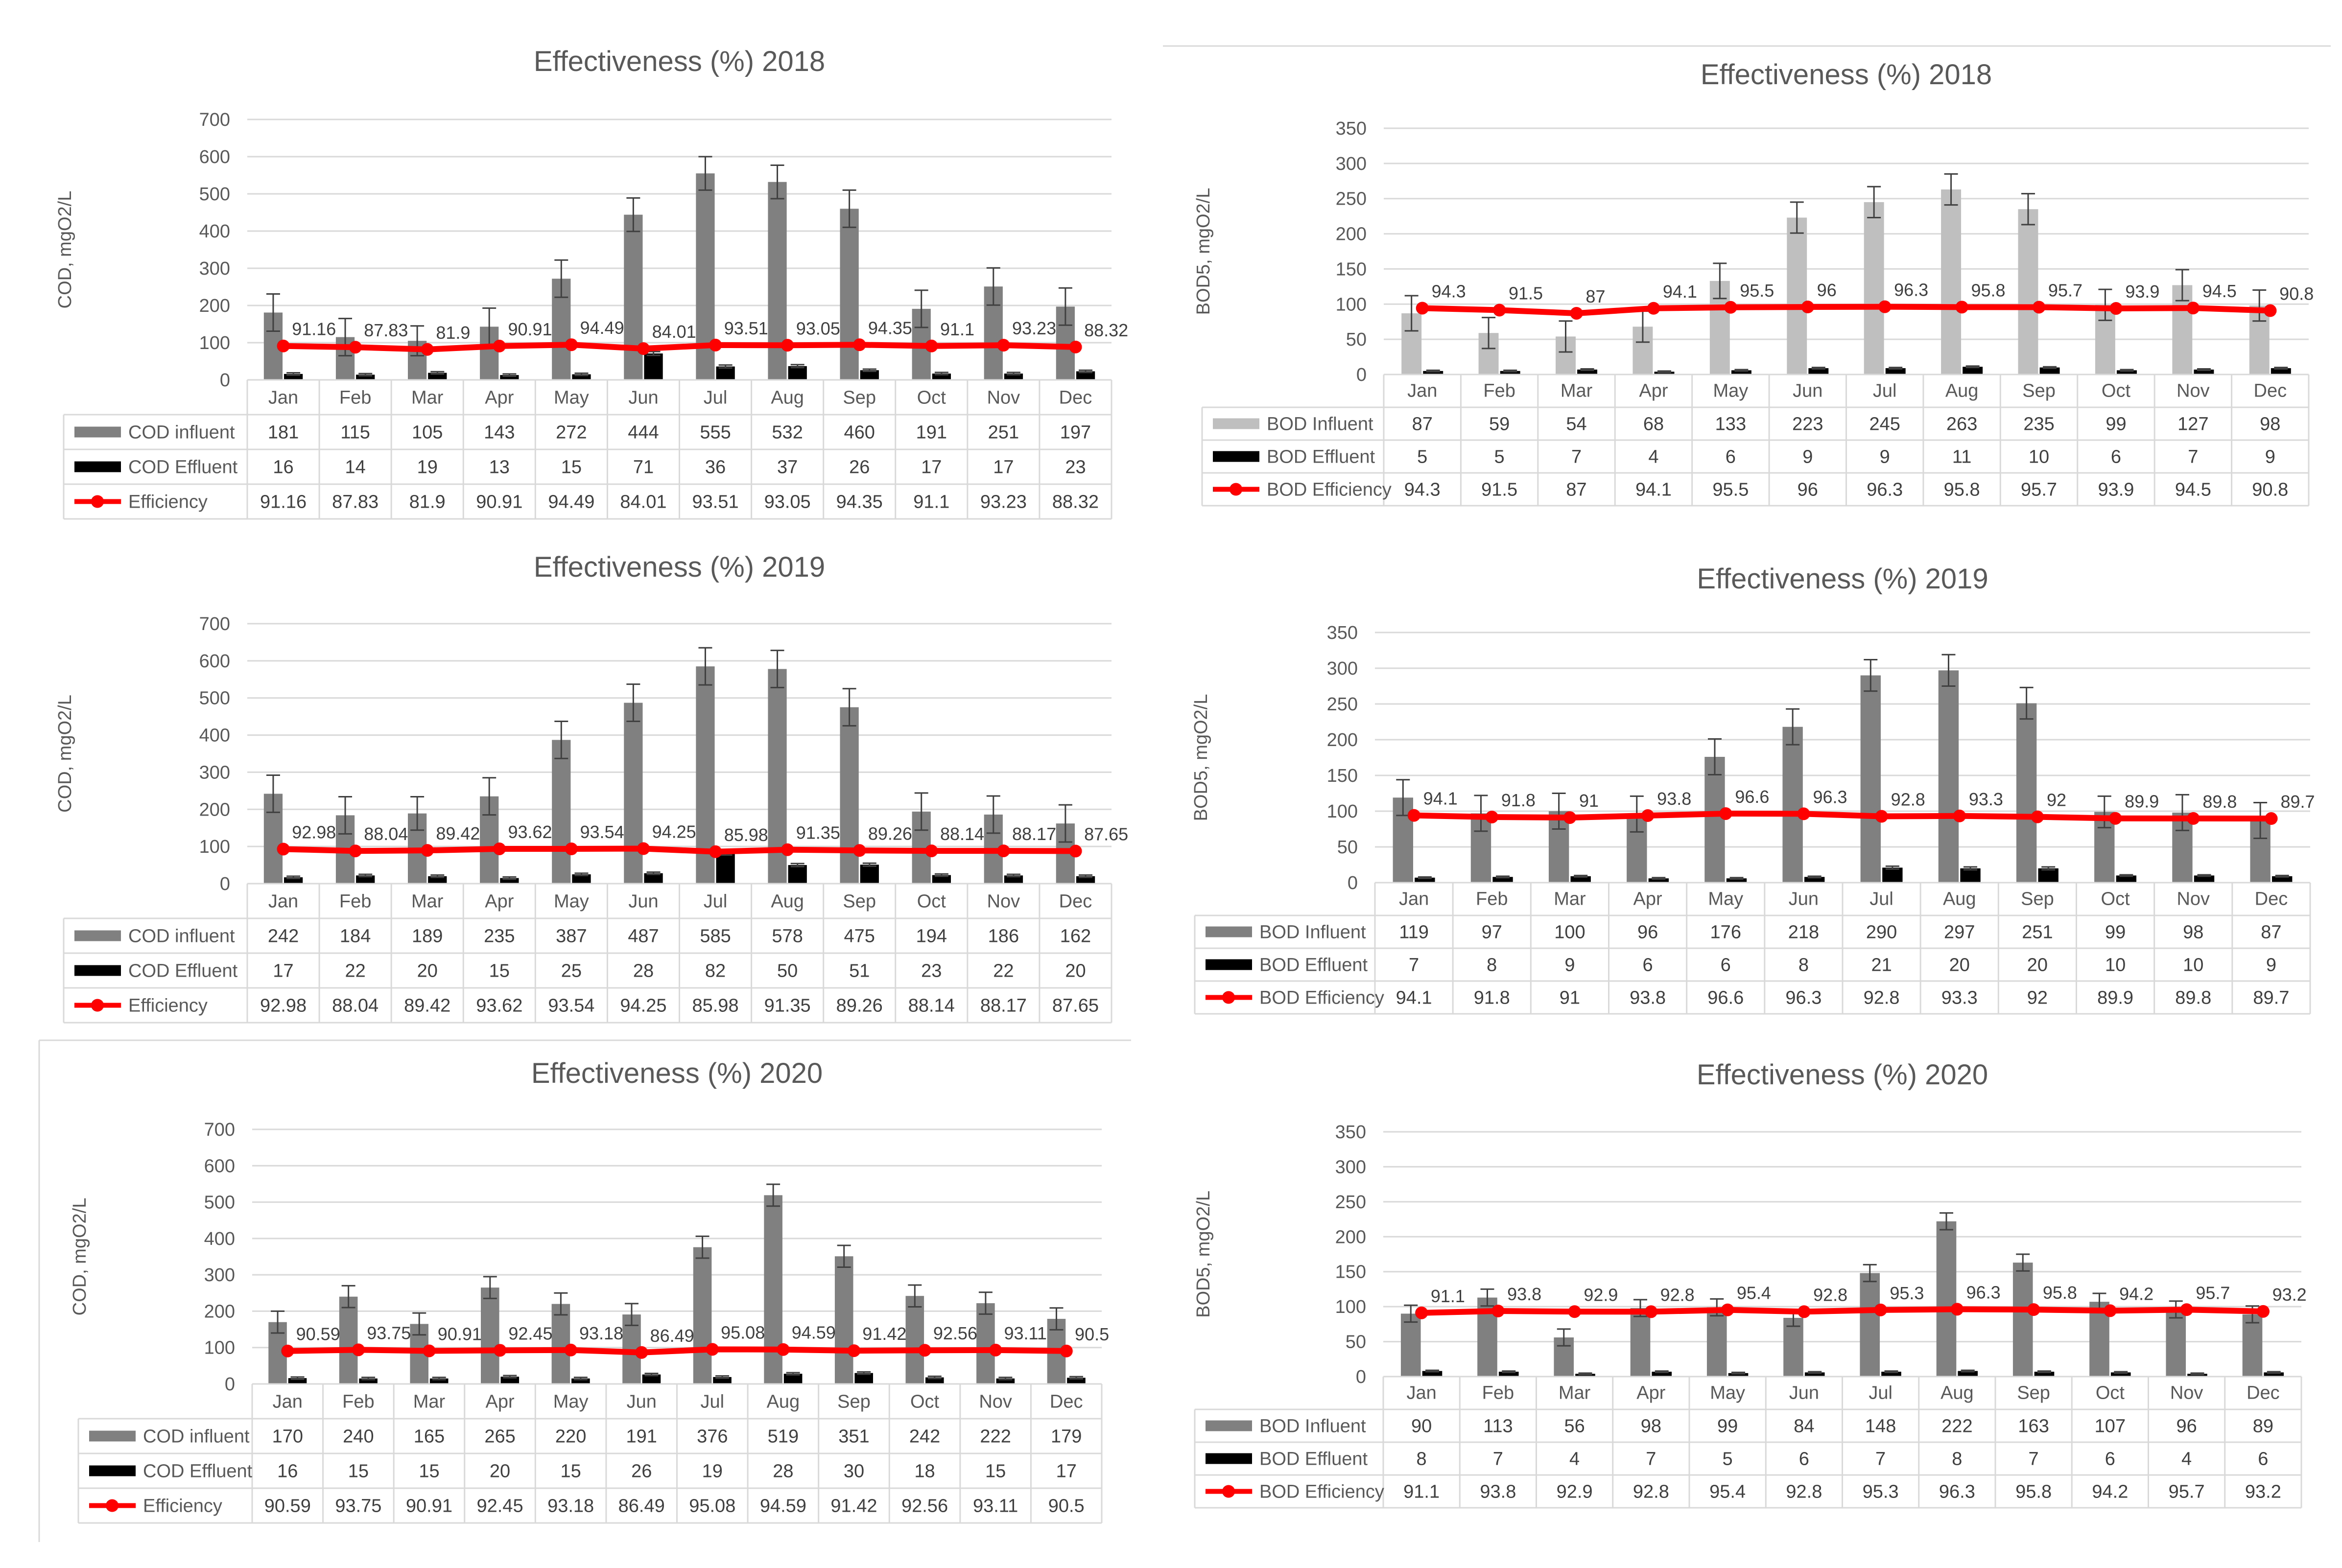 The height and width of the screenshot is (1568, 2342). What do you see at coordinates (1807, 424) in the screenshot?
I see `table-cell: 223` at bounding box center [1807, 424].